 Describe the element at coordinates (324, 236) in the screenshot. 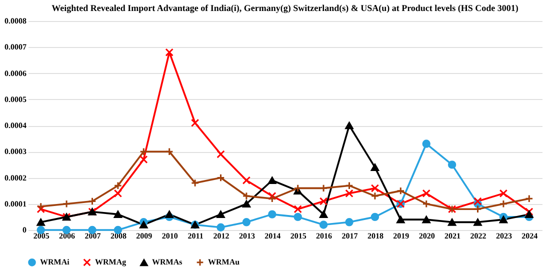

I see `x-tick-label: 2016` at that location.